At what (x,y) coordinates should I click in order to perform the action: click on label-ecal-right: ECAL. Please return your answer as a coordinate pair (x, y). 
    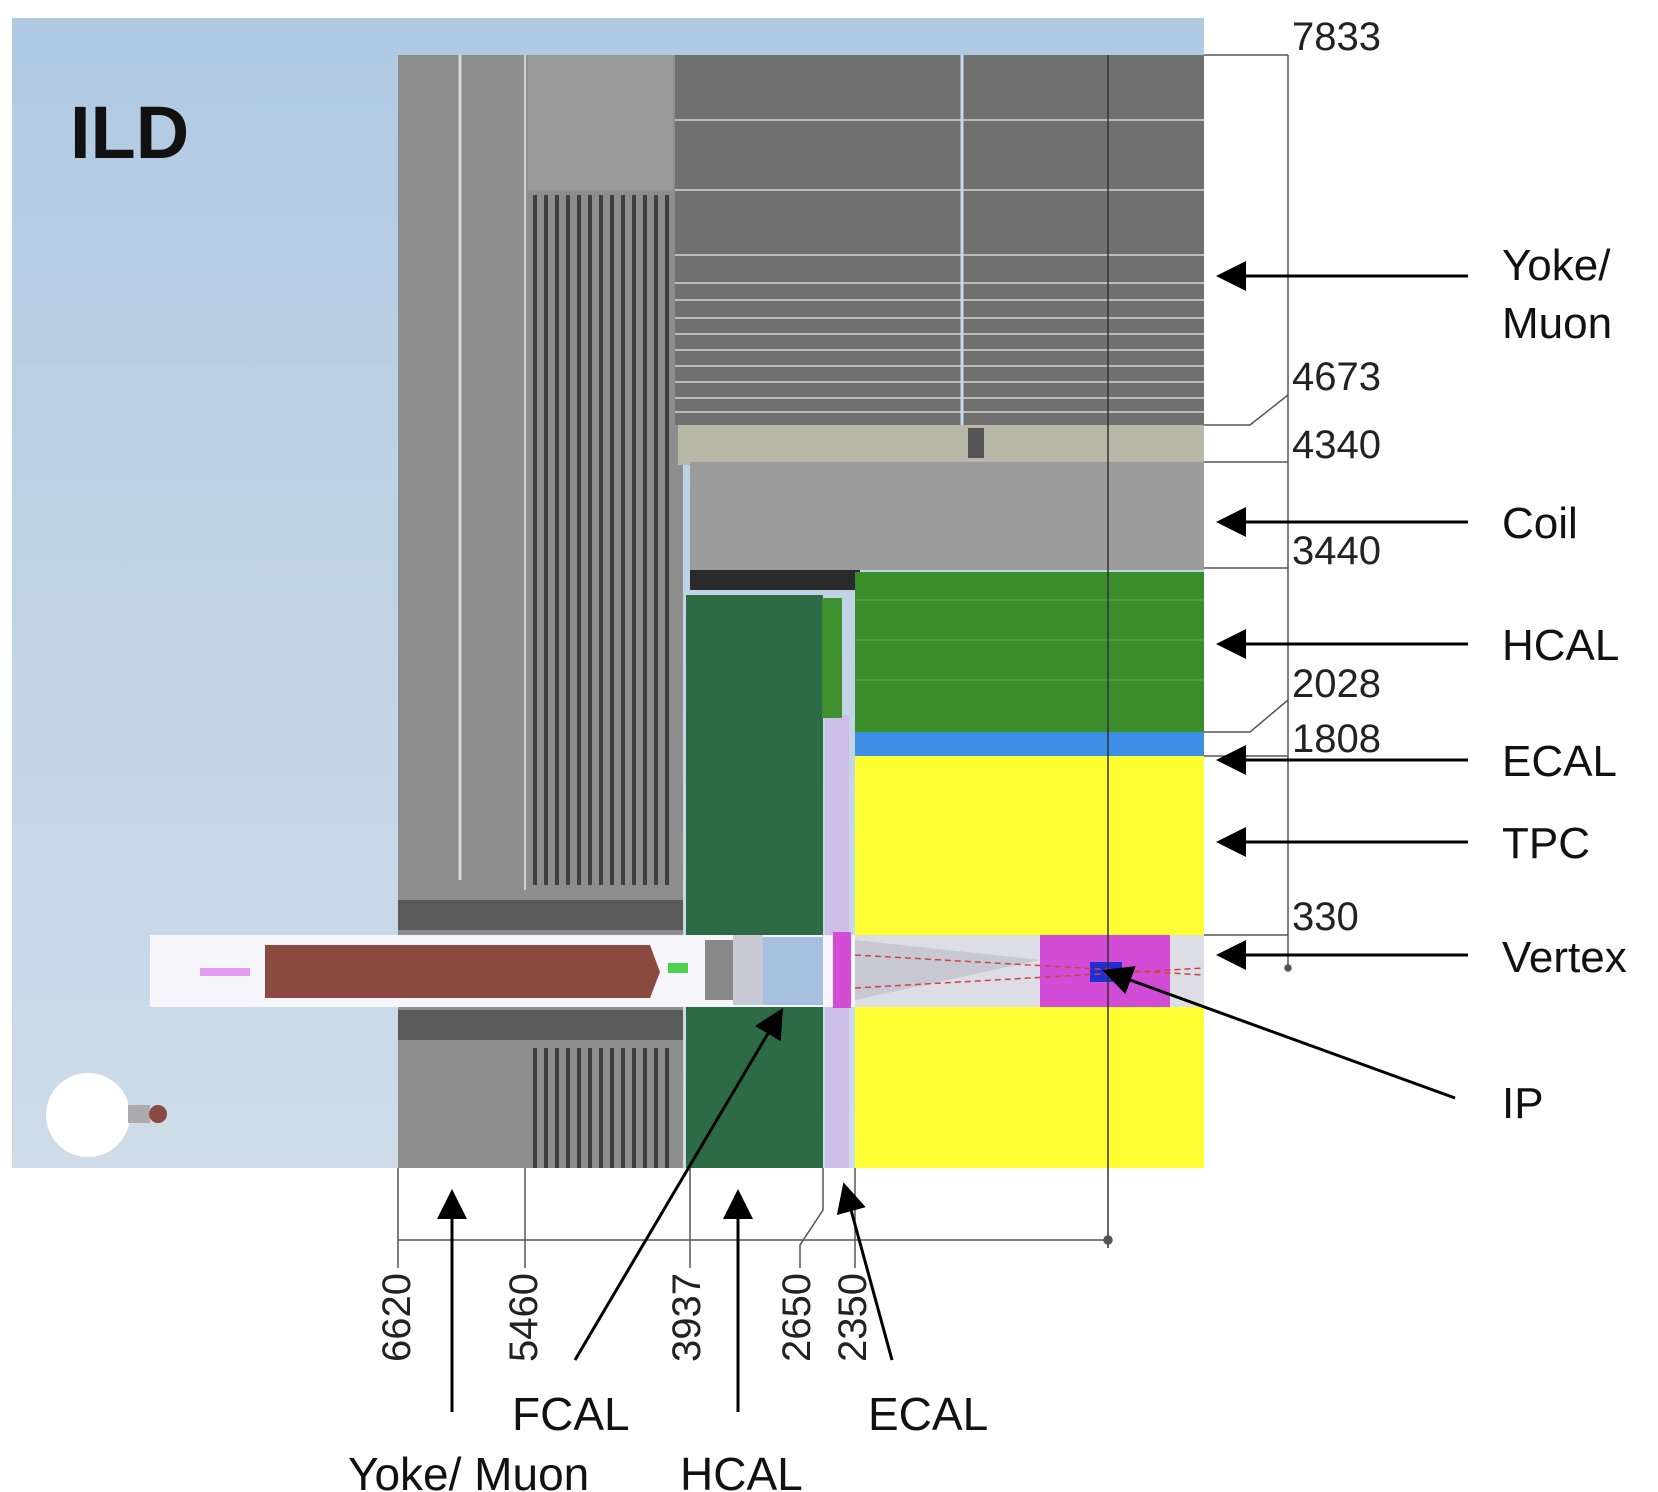
    Looking at the image, I should click on (1559, 761).